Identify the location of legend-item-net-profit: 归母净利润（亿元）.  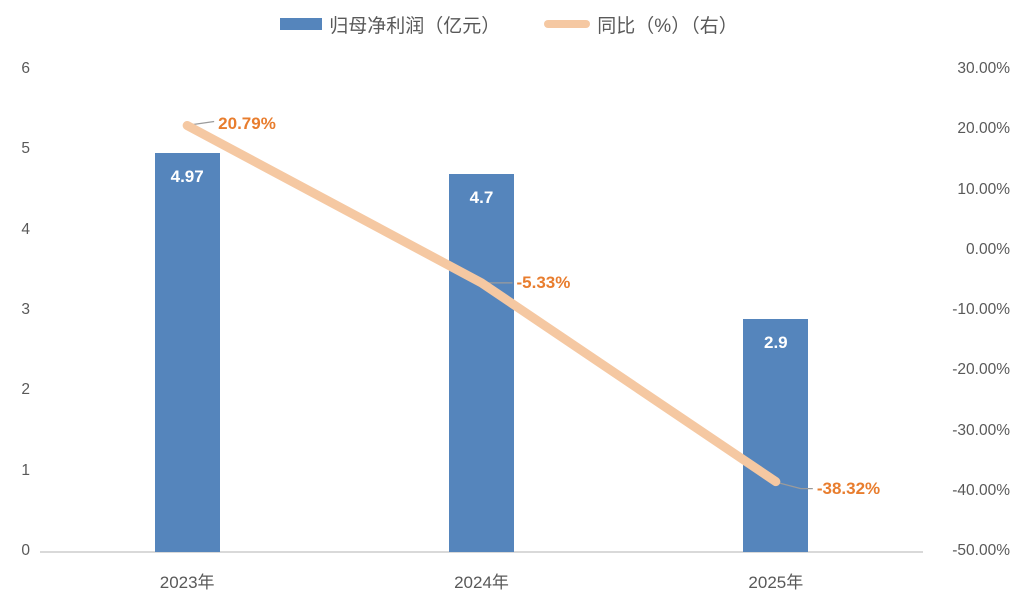
(390, 24).